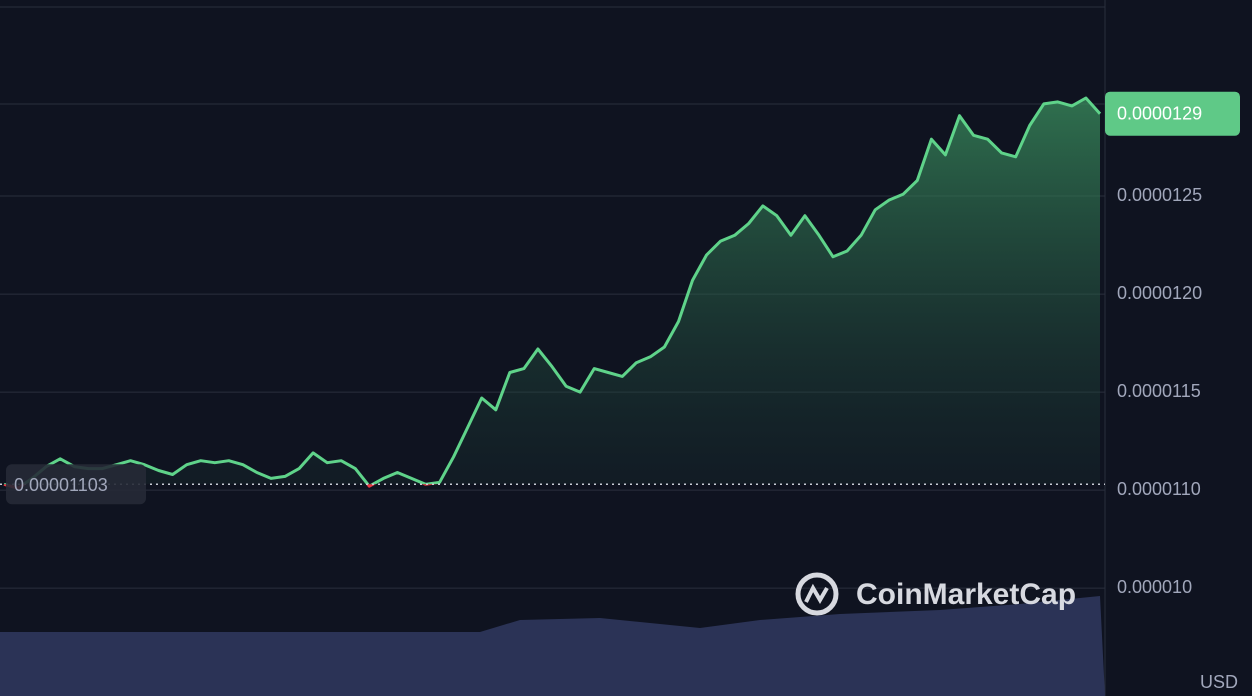 The height and width of the screenshot is (696, 1252). What do you see at coordinates (966, 594) in the screenshot?
I see `watermark: CoinMarketCap` at bounding box center [966, 594].